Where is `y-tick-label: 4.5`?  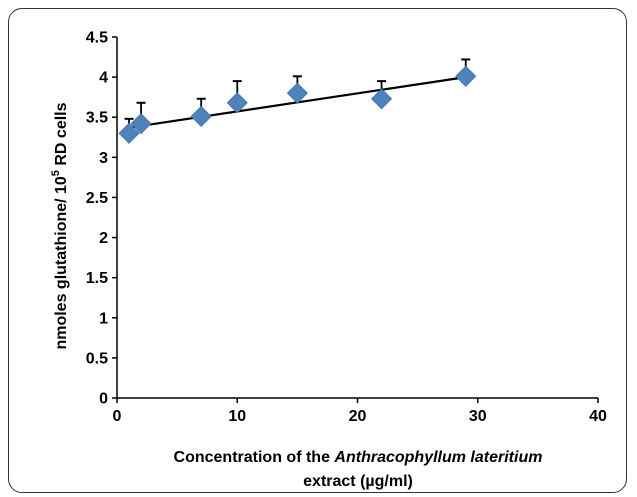 y-tick-label: 4.5 is located at coordinates (97, 38).